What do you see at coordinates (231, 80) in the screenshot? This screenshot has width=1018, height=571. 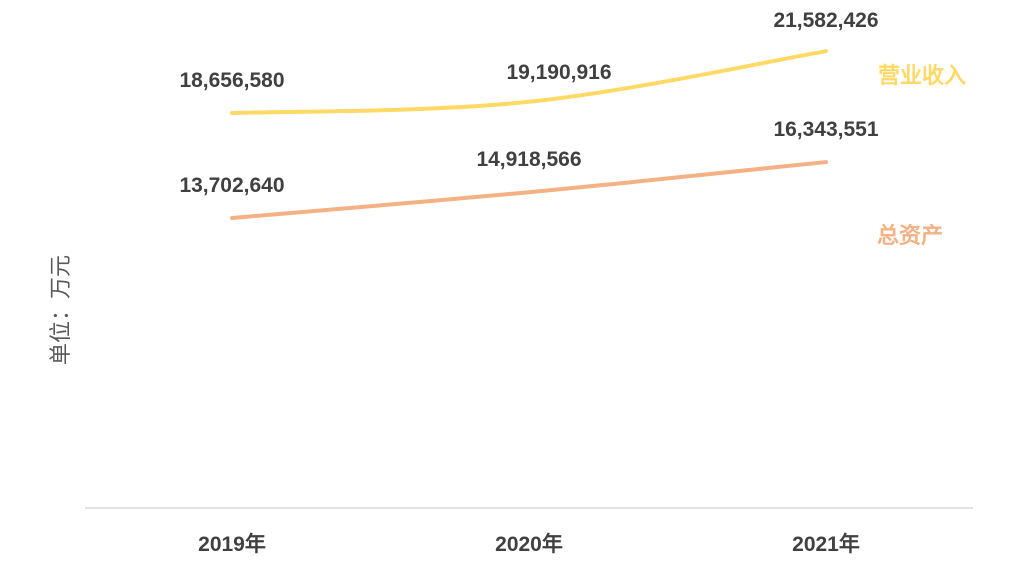 I see `data-label: 18,656,580` at bounding box center [231, 80].